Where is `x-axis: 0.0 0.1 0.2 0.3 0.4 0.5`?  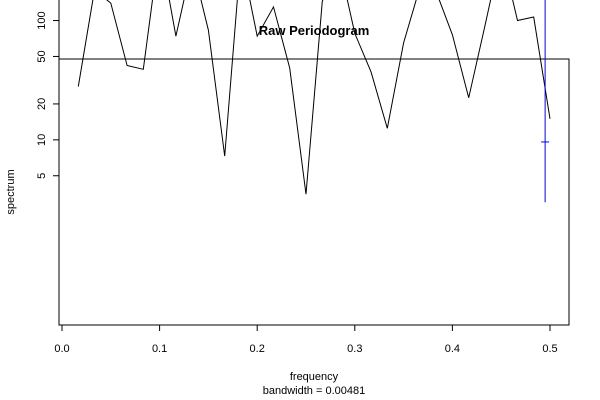
x-axis: 0.0 0.1 0.2 0.3 0.4 0.5 is located at coordinates (306, 339).